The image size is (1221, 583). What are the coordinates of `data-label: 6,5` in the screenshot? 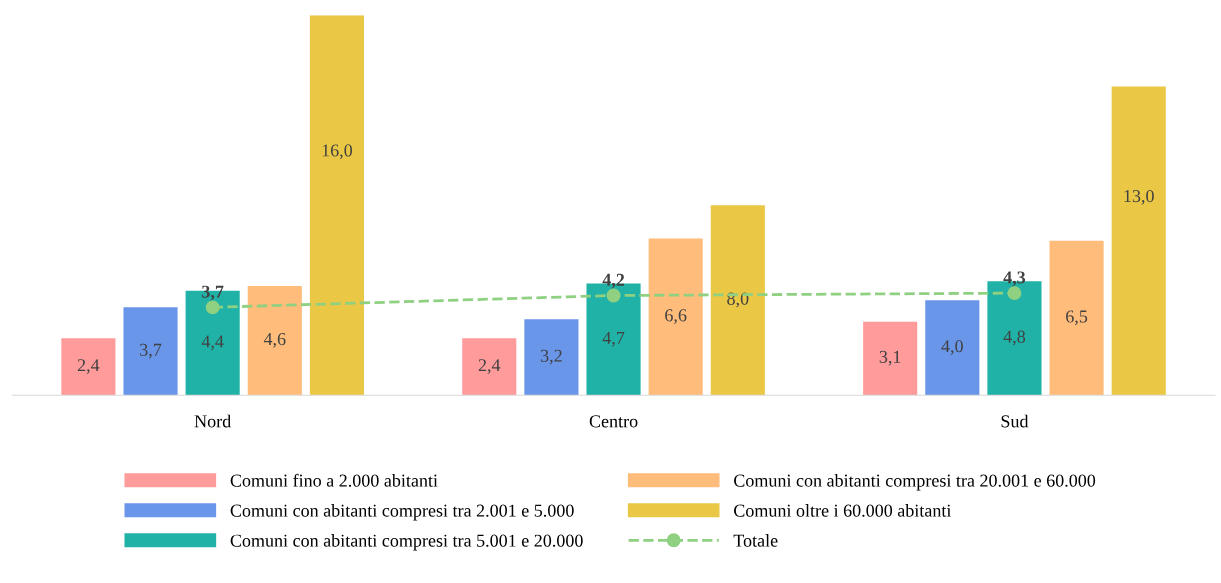 It's located at (1077, 318).